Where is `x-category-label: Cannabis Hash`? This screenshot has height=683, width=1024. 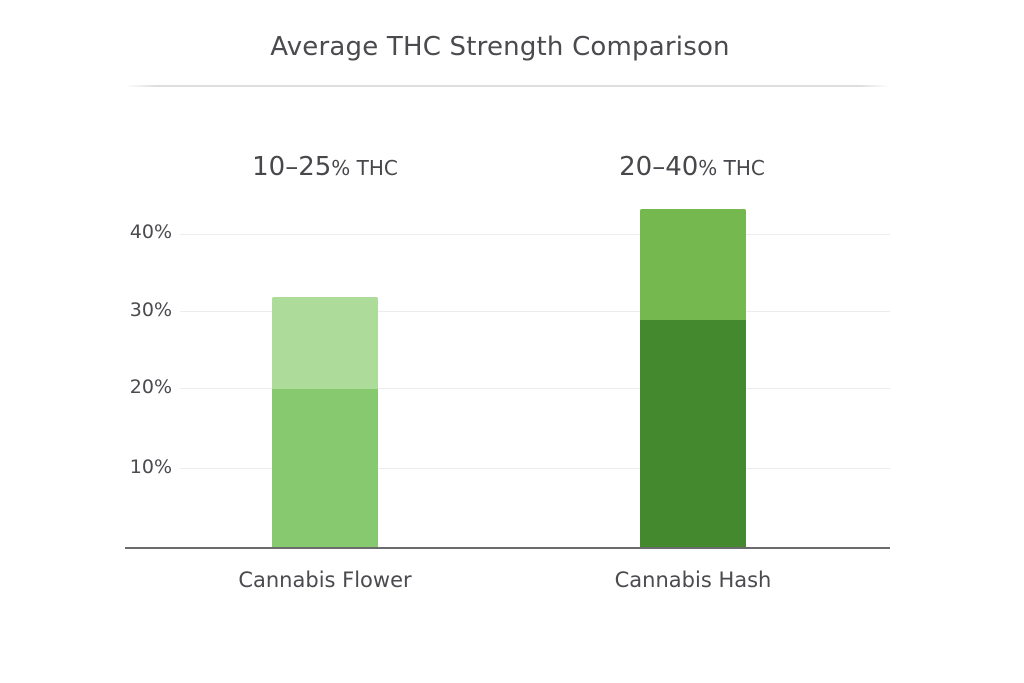 x-category-label: Cannabis Hash is located at coordinates (693, 580).